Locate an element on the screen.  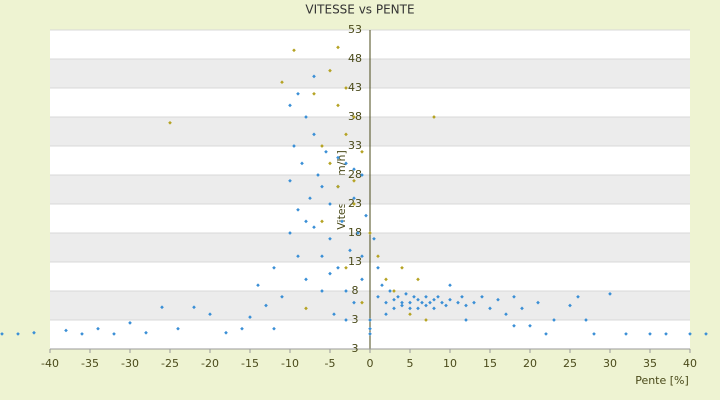
chart-title: VITESSE vs PENTE is located at coordinates (359, 10).